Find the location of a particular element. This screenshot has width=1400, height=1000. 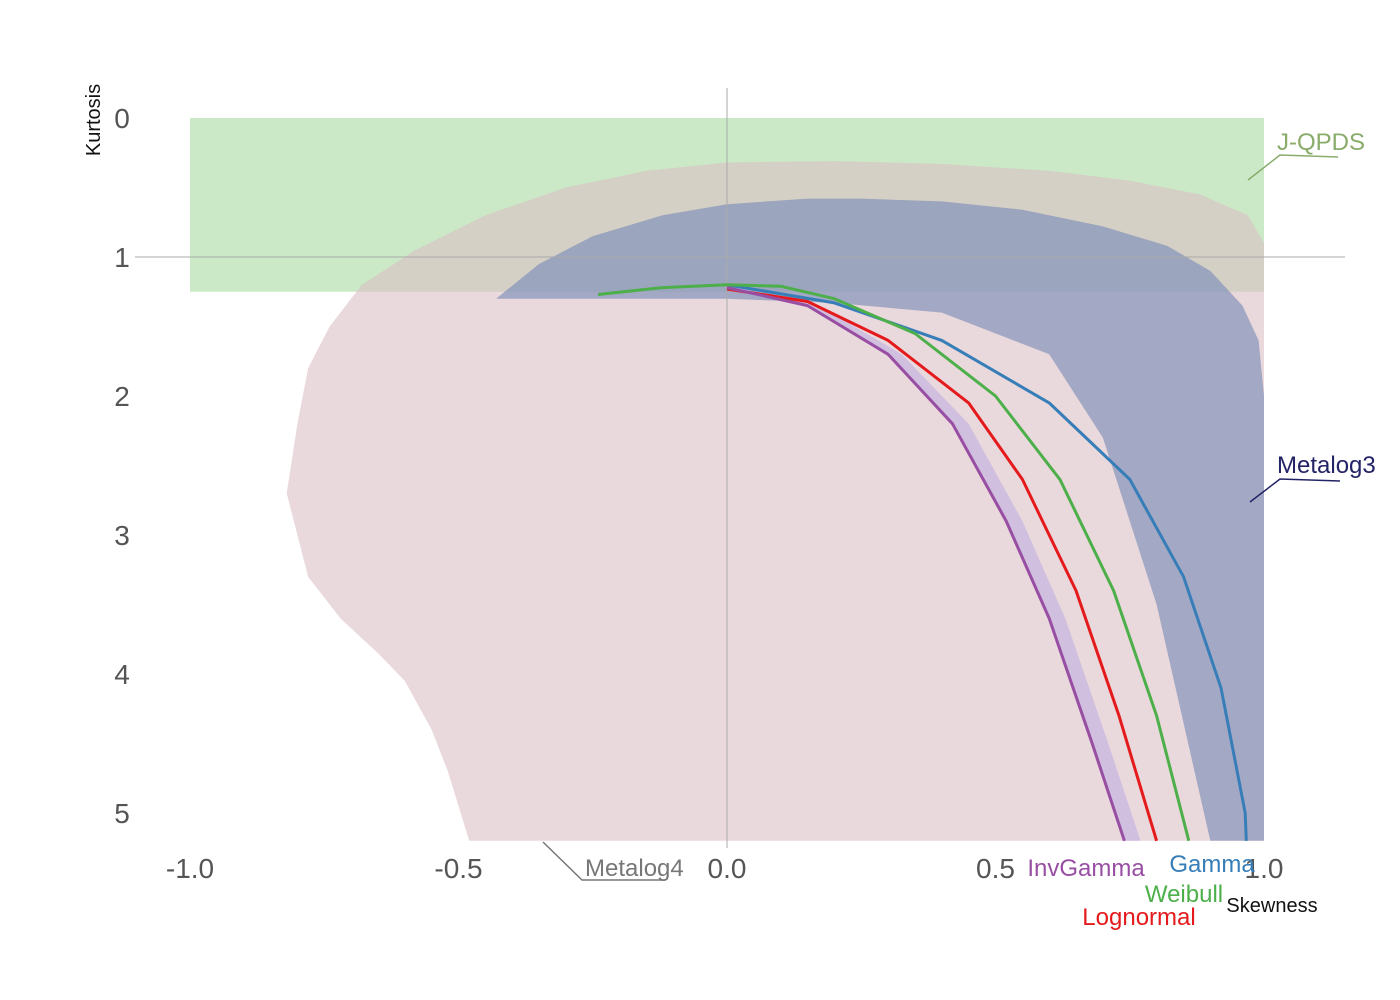

series-label-weibull: Weibull is located at coordinates (1184, 894).